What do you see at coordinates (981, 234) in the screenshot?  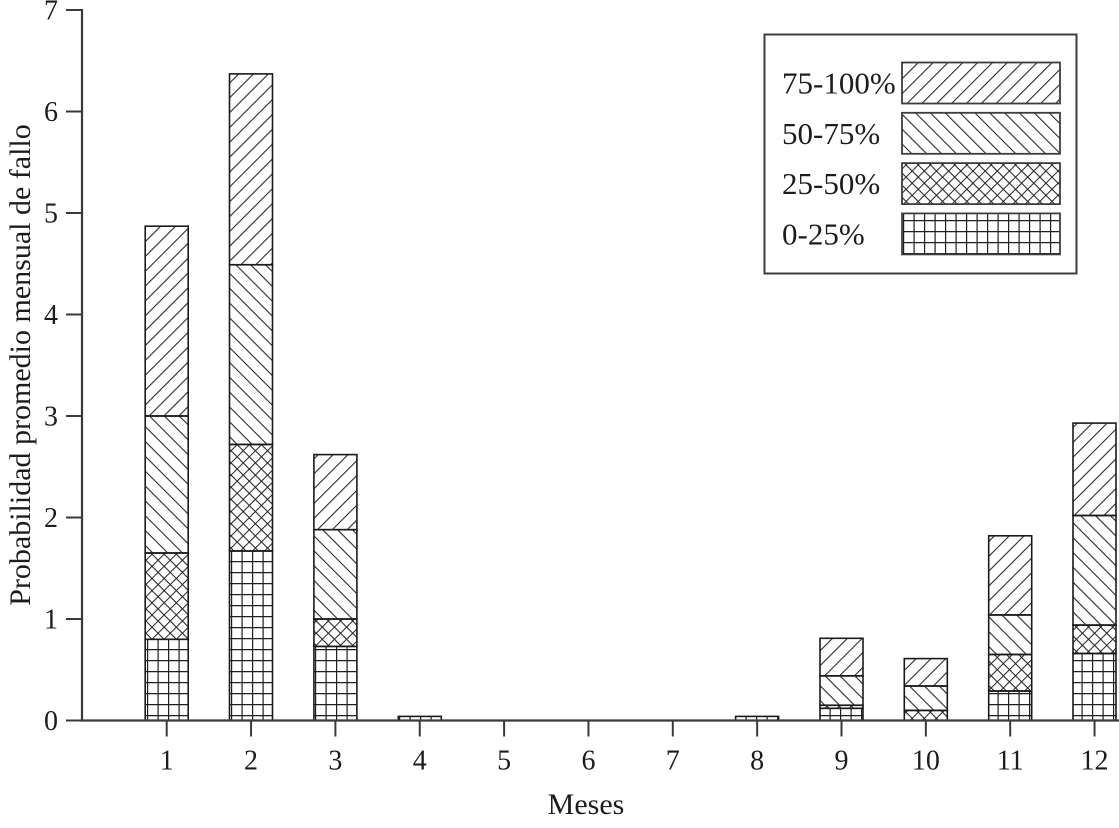 I see `legend-swatch-0-25%` at bounding box center [981, 234].